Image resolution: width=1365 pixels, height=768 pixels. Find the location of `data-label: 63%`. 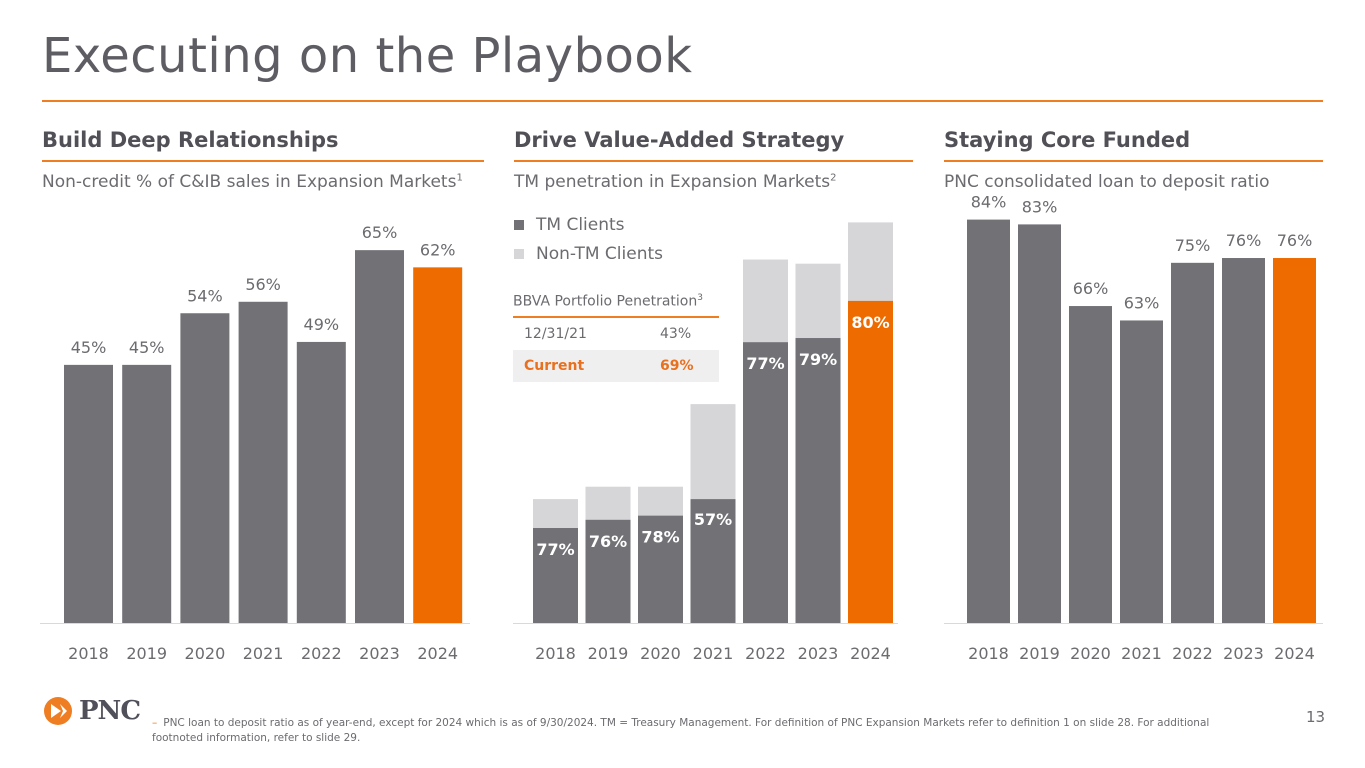

data-label: 63% is located at coordinates (1142, 302).